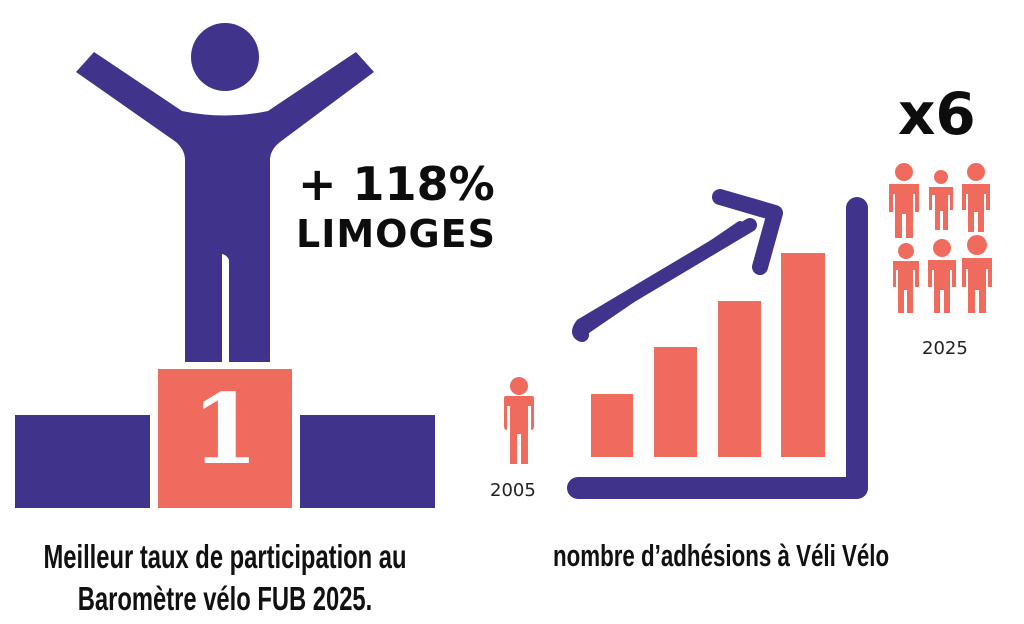 The image size is (1024, 624). Describe the element at coordinates (945, 348) in the screenshot. I see `year-end-label: 2025` at that location.